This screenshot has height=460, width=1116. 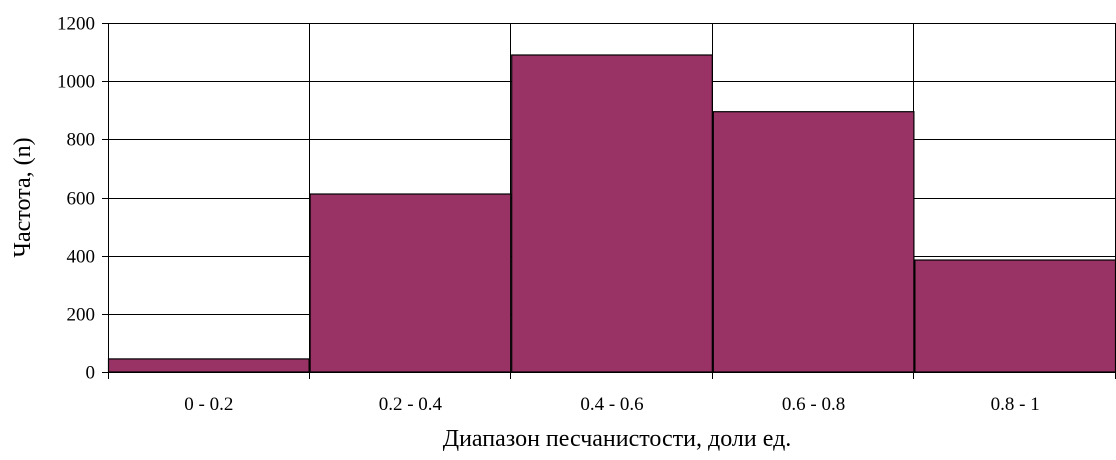 I want to click on x-tick-label: 0.2 - 0.4, so click(x=411, y=404).